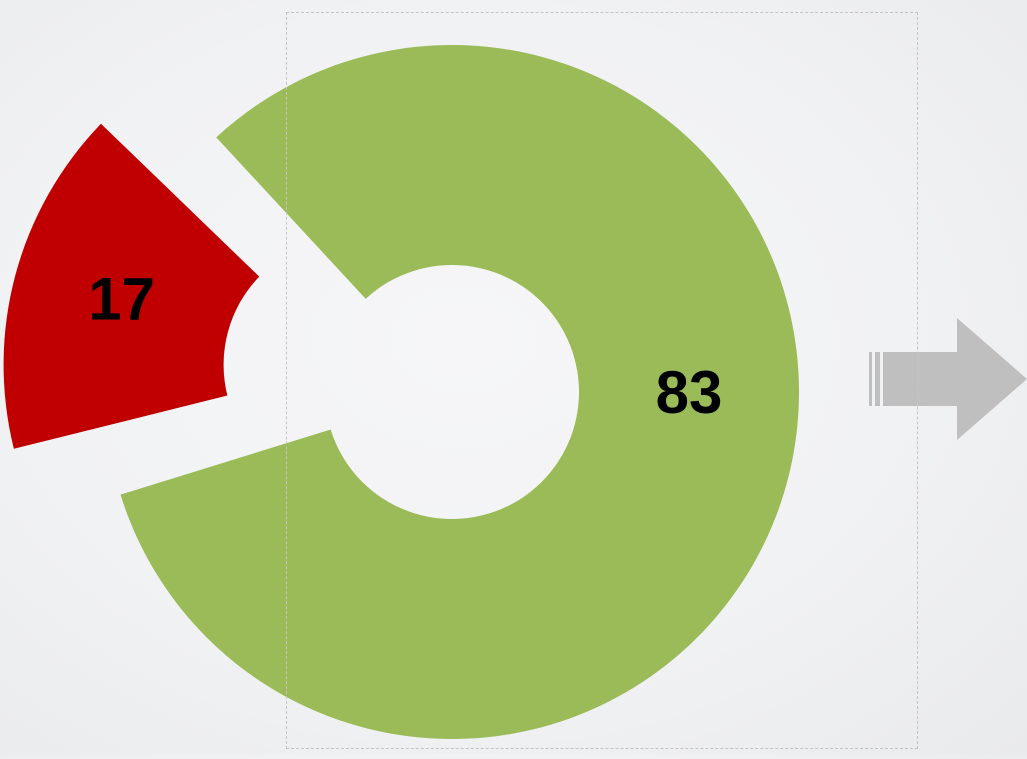 This screenshot has height=759, width=1027. I want to click on arrow-body, so click(955, 379).